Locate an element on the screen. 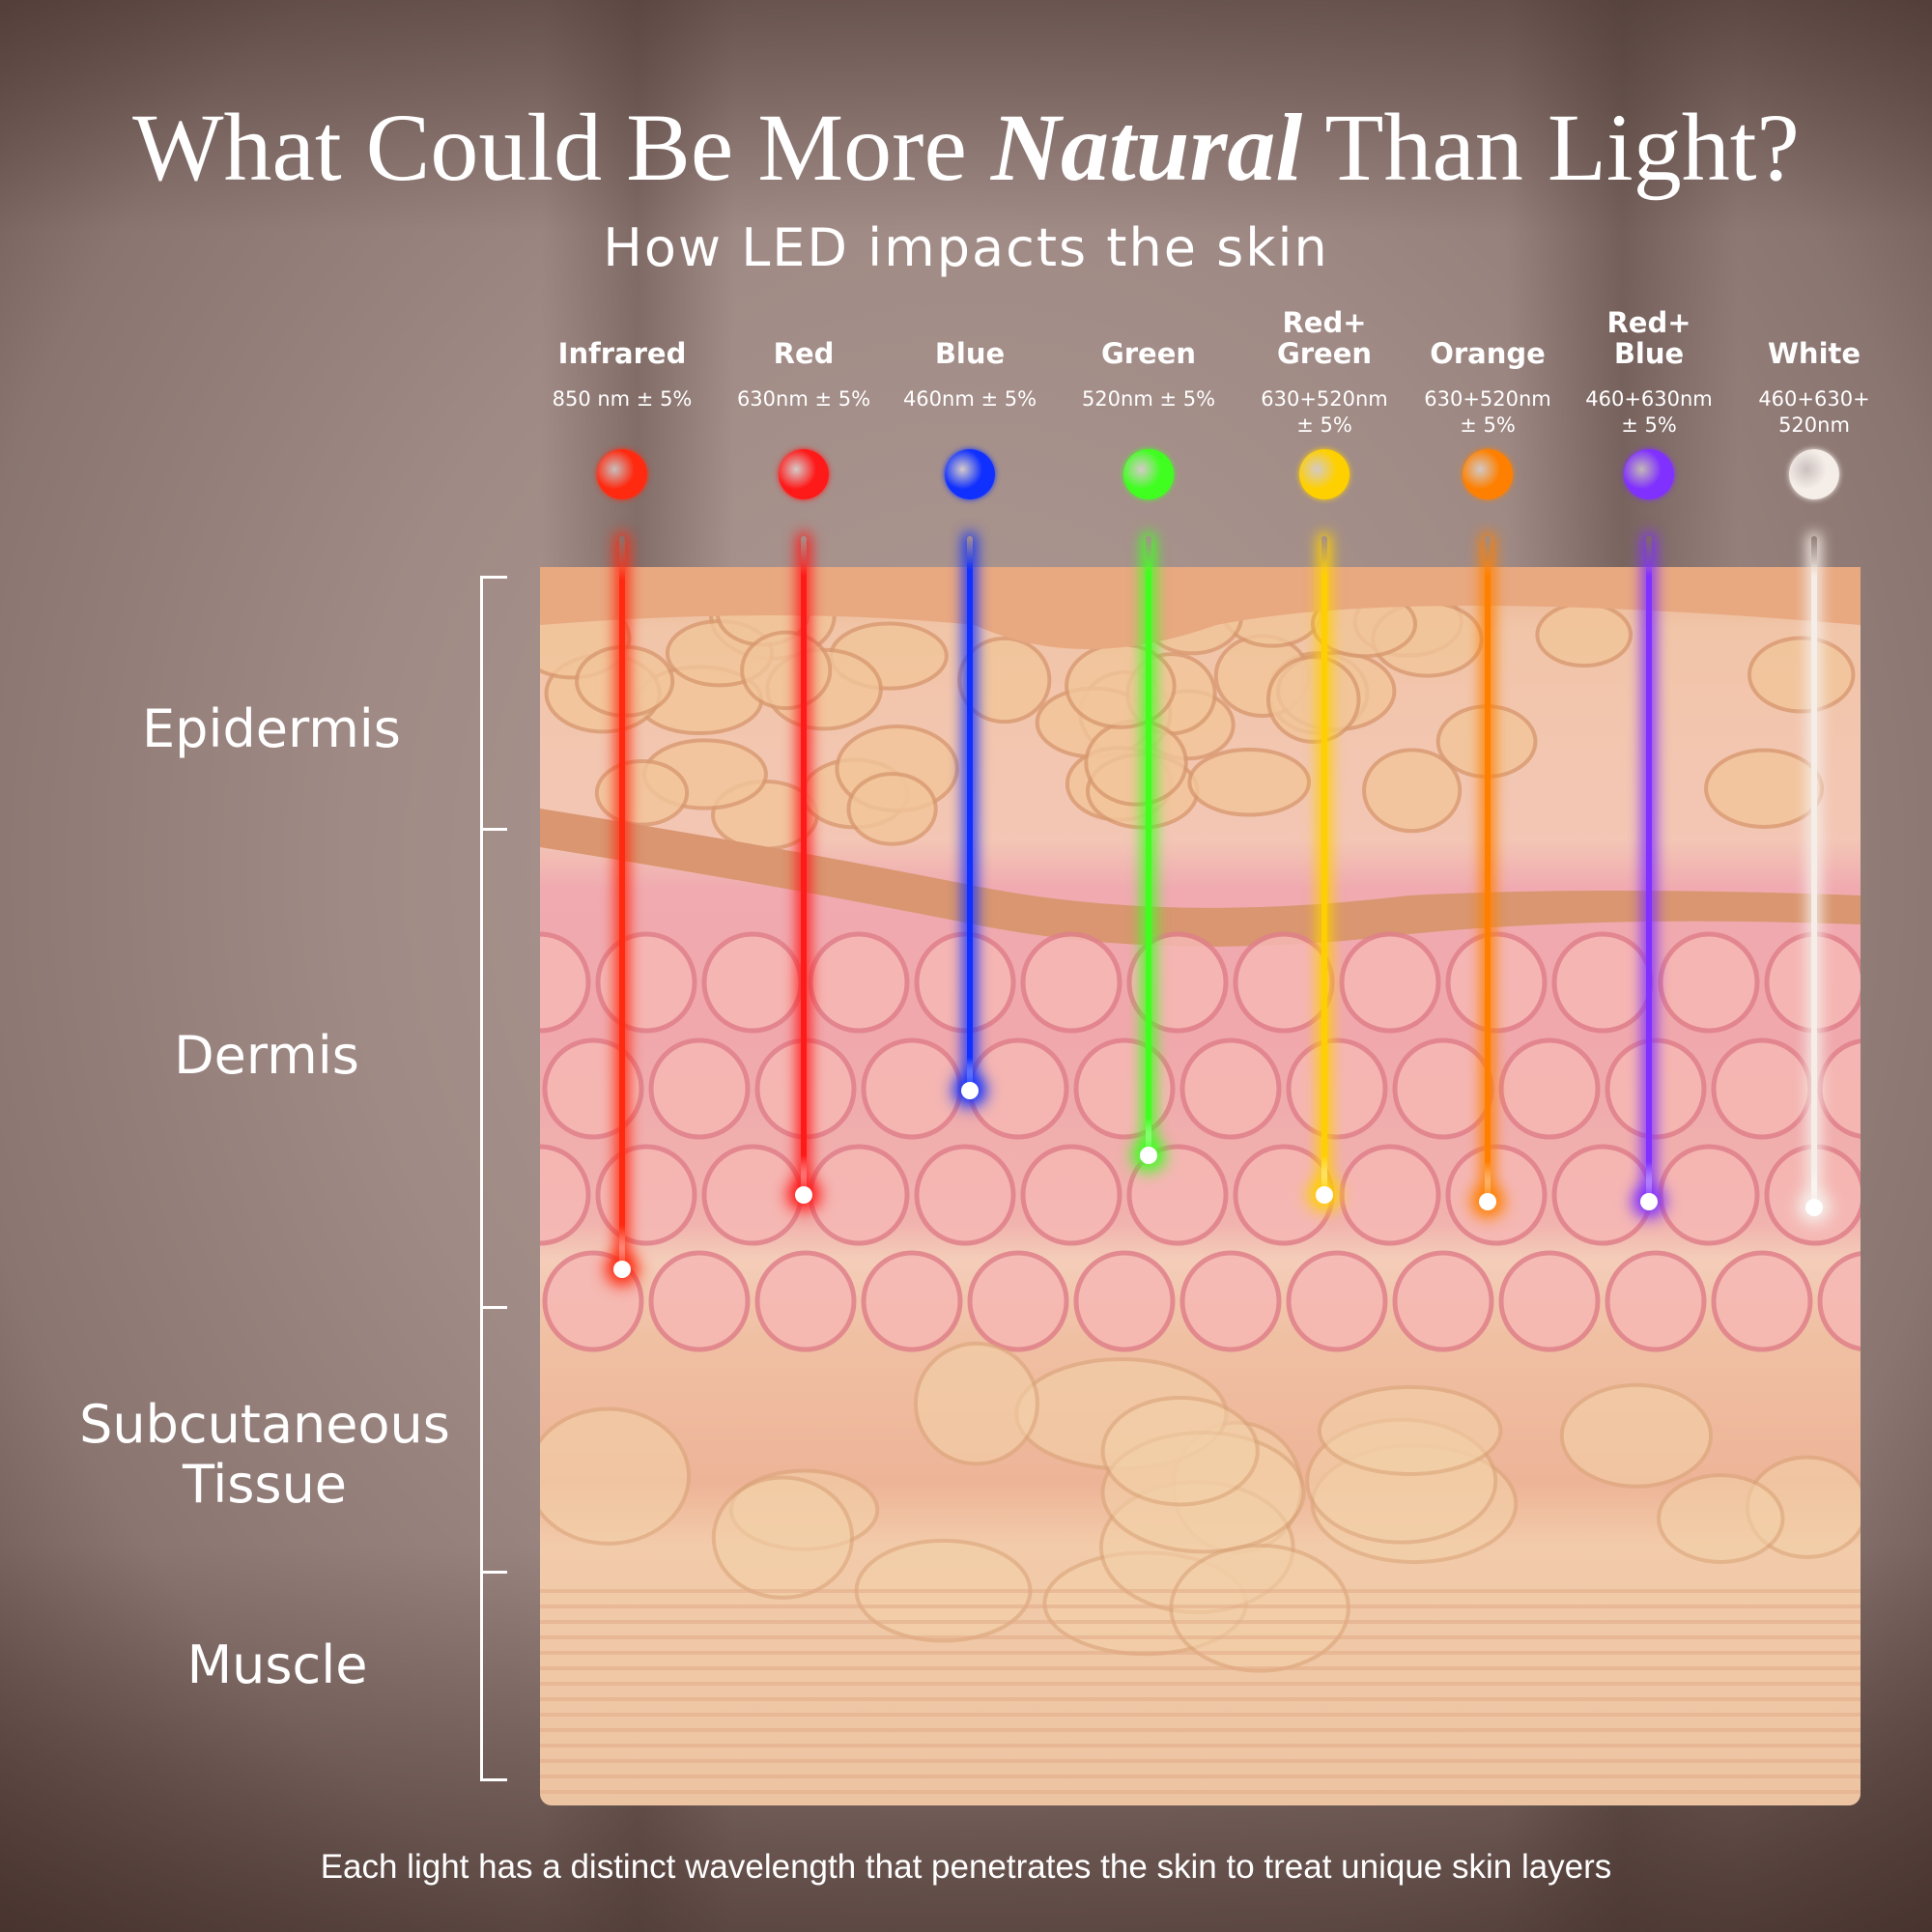  title-part2: Than Light? is located at coordinates (1551, 147).